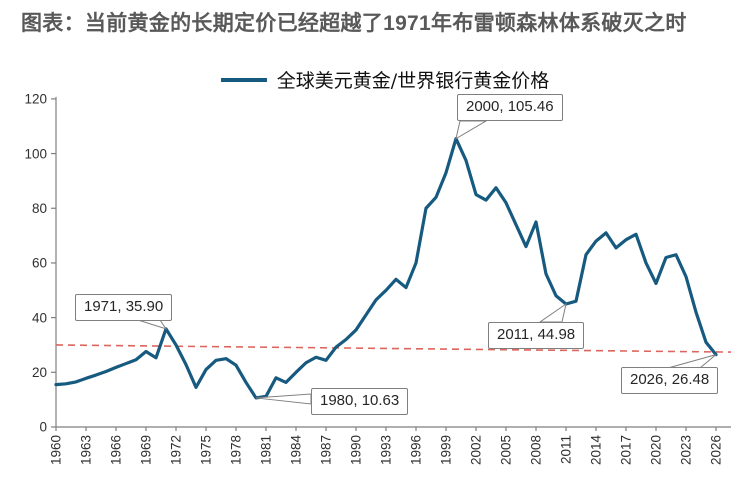 Image resolution: width=744 pixels, height=489 pixels. What do you see at coordinates (243, 79) in the screenshot?
I see `legend-keyline-icon` at bounding box center [243, 79].